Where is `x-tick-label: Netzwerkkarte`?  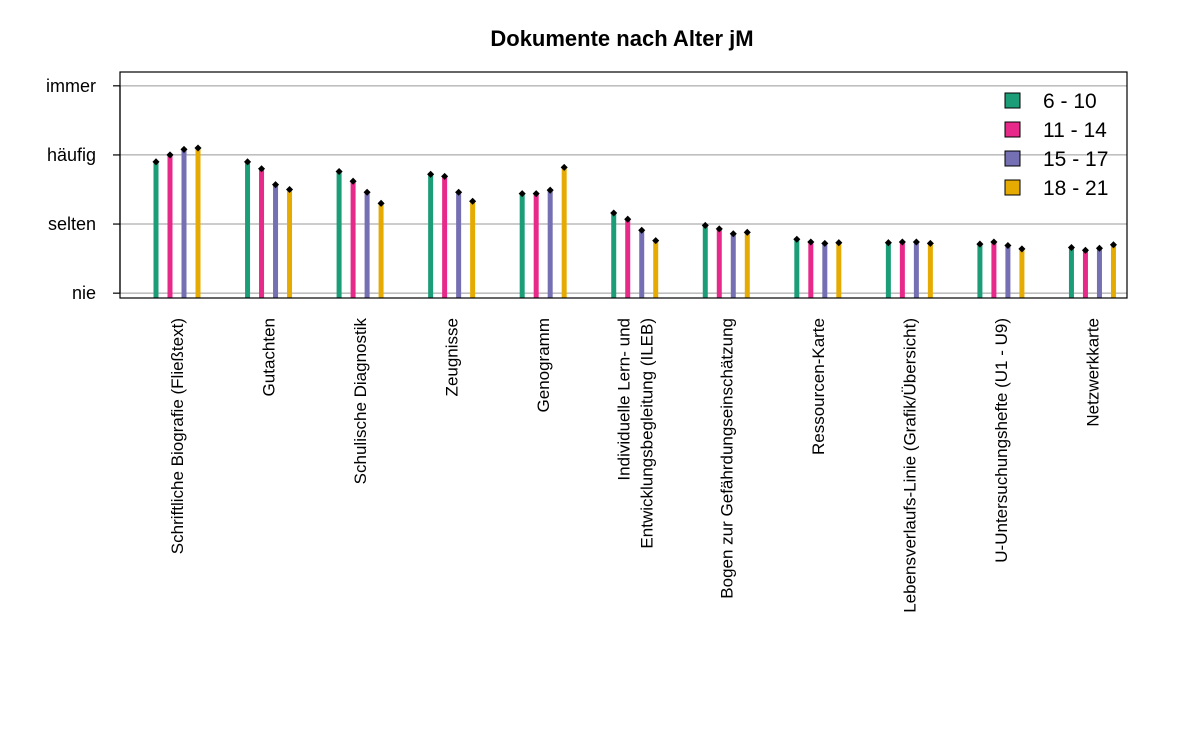 x-tick-label: Netzwerkkarte is located at coordinates (1092, 372).